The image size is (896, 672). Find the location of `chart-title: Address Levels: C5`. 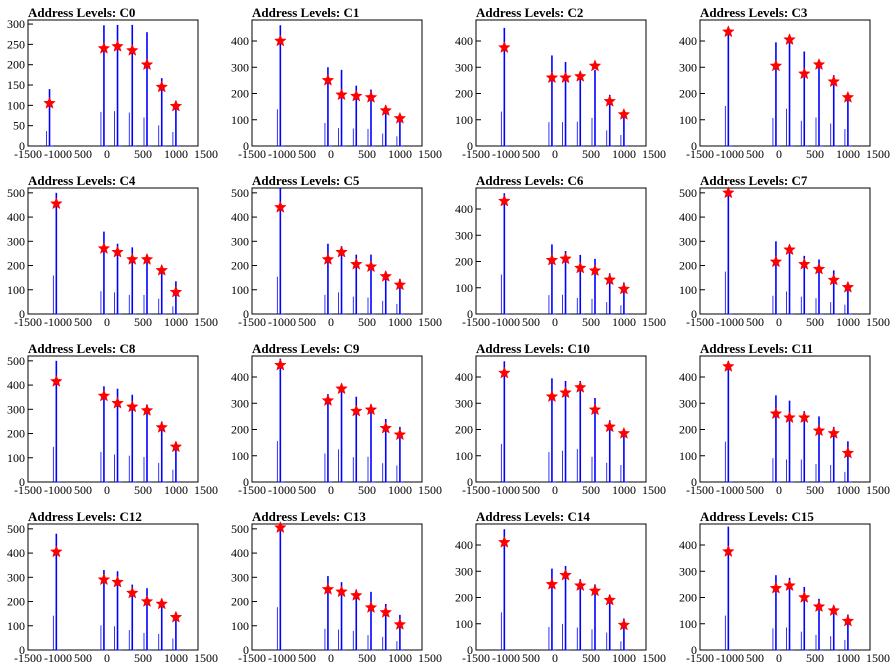

chart-title: Address Levels: C5 is located at coordinates (306, 180).